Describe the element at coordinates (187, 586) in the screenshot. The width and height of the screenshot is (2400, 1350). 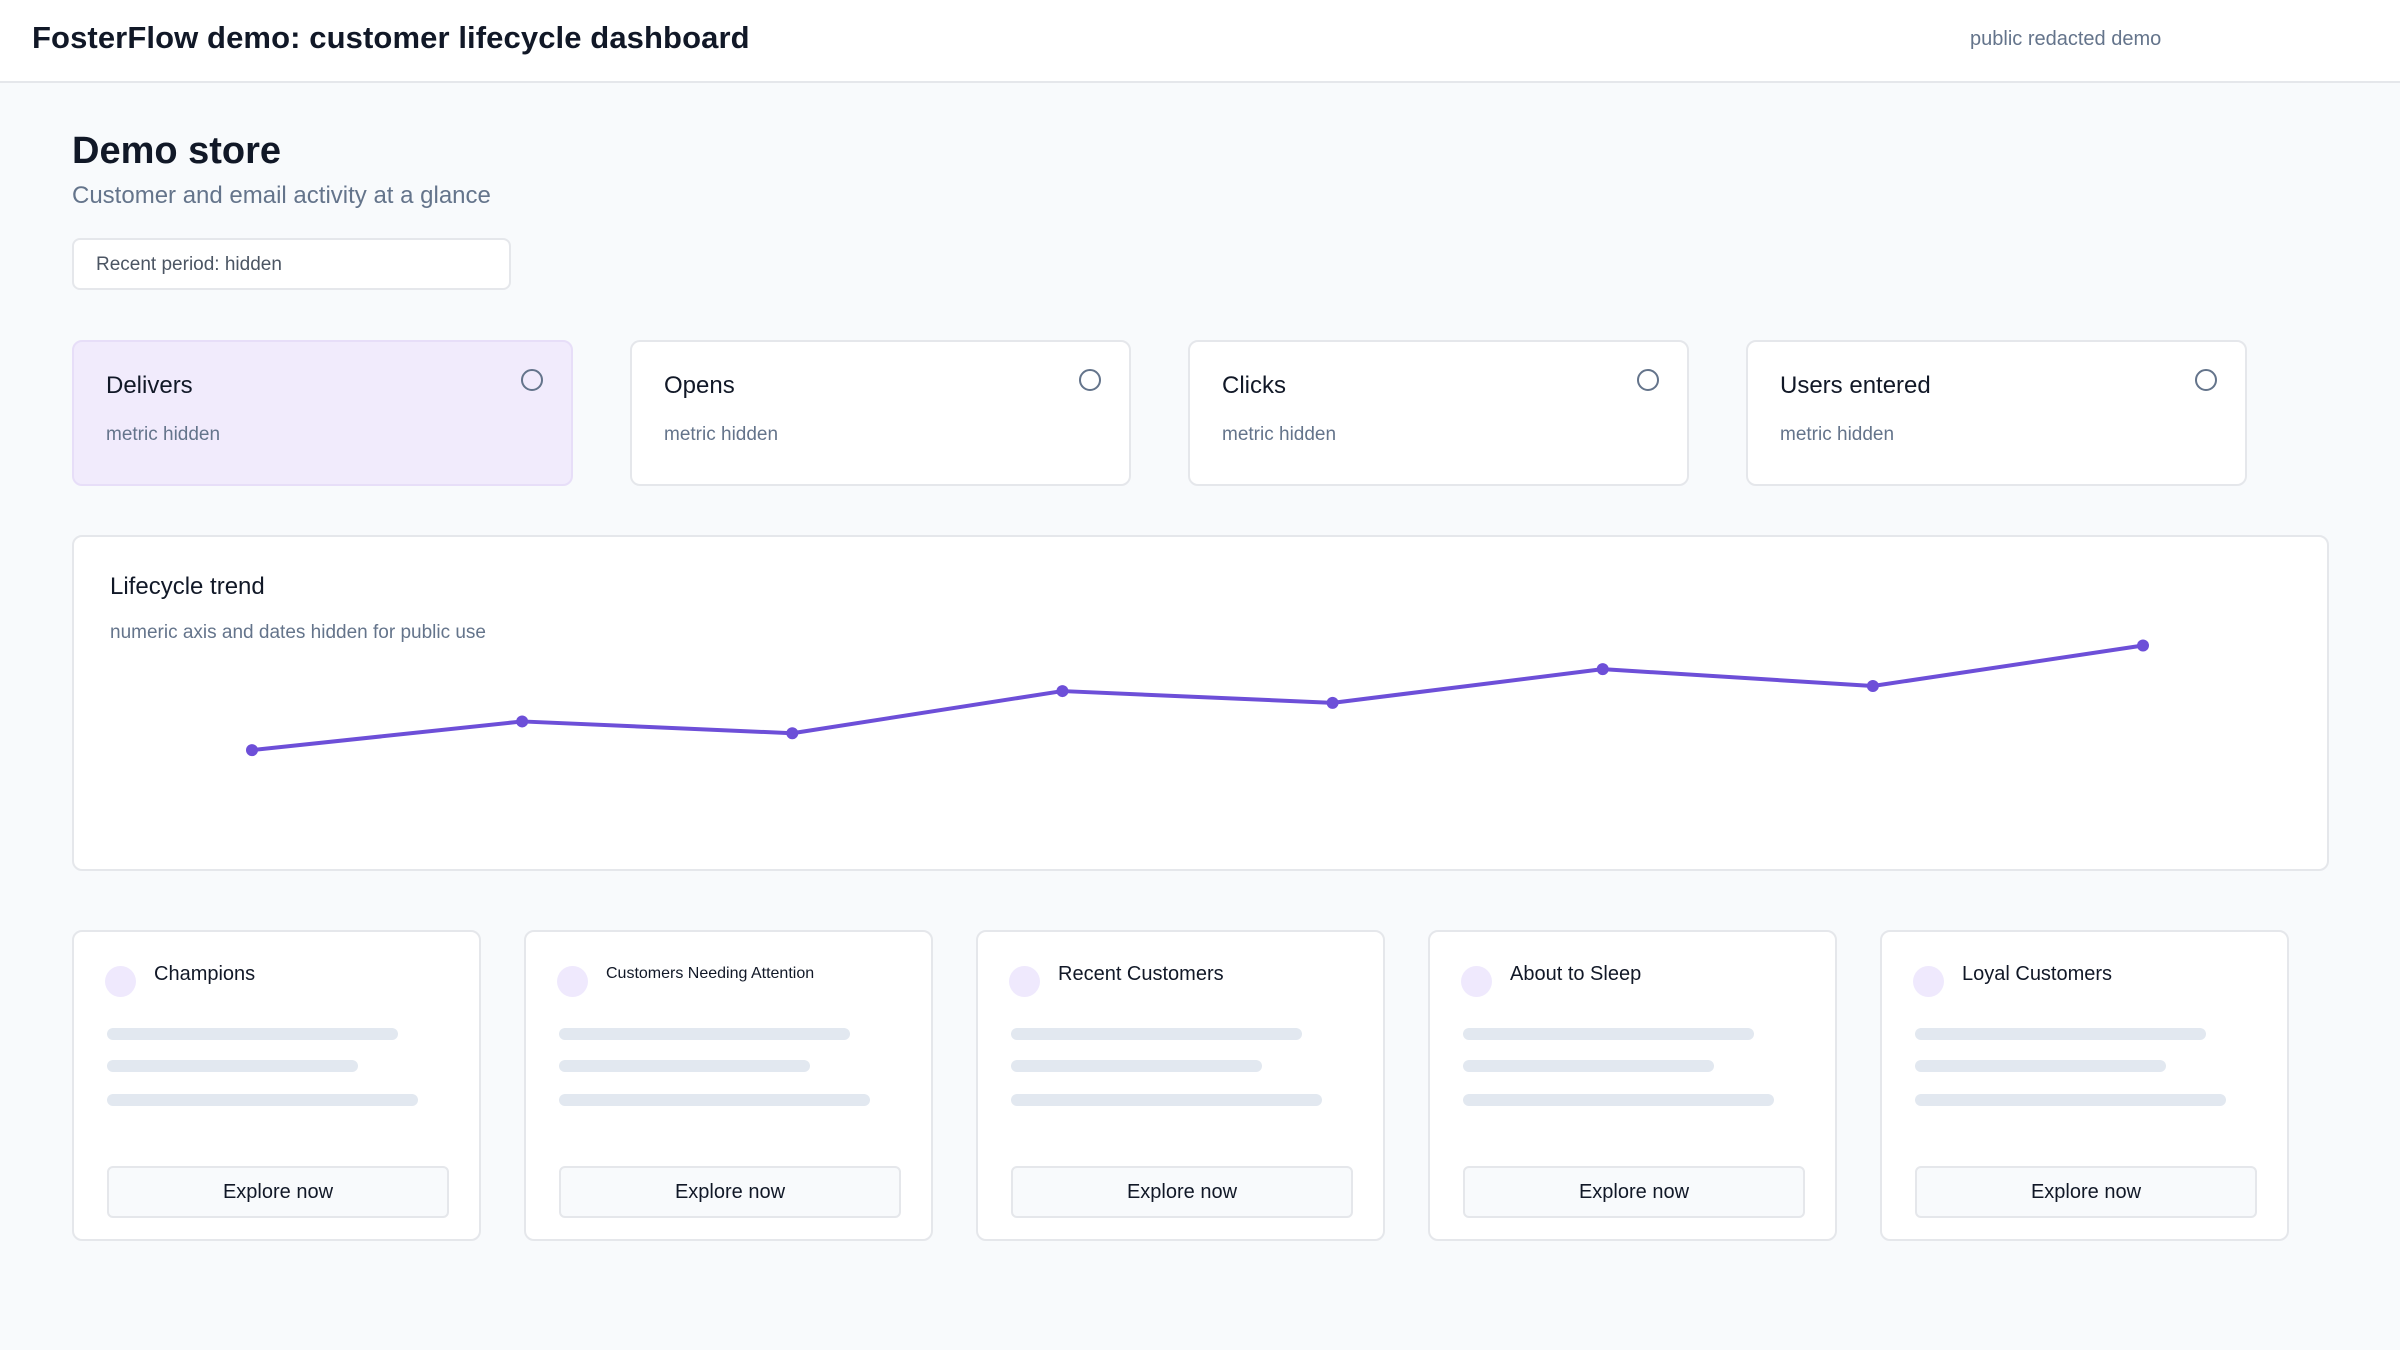
I see `chart-title: Lifecycle trend` at that location.